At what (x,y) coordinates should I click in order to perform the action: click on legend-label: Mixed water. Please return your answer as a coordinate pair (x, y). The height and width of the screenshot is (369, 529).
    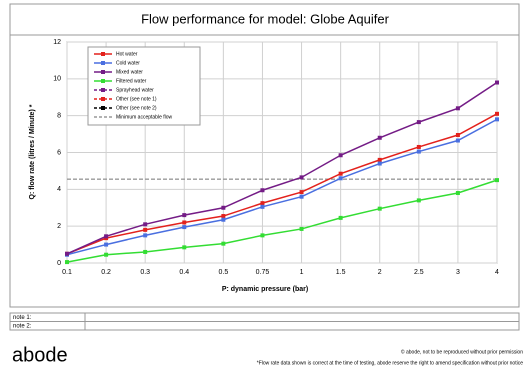
    Looking at the image, I should click on (129, 72).